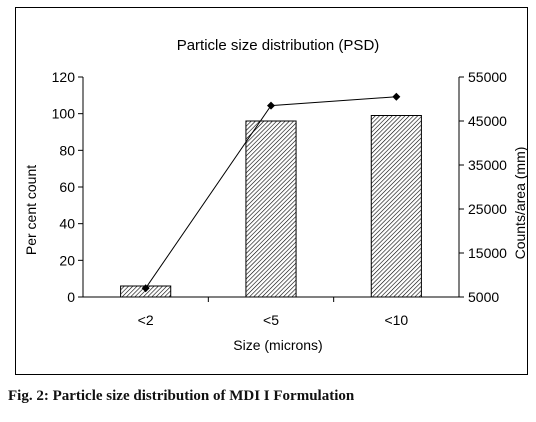  I want to click on chart-title: Particle size distribution (PSD), so click(278, 45).